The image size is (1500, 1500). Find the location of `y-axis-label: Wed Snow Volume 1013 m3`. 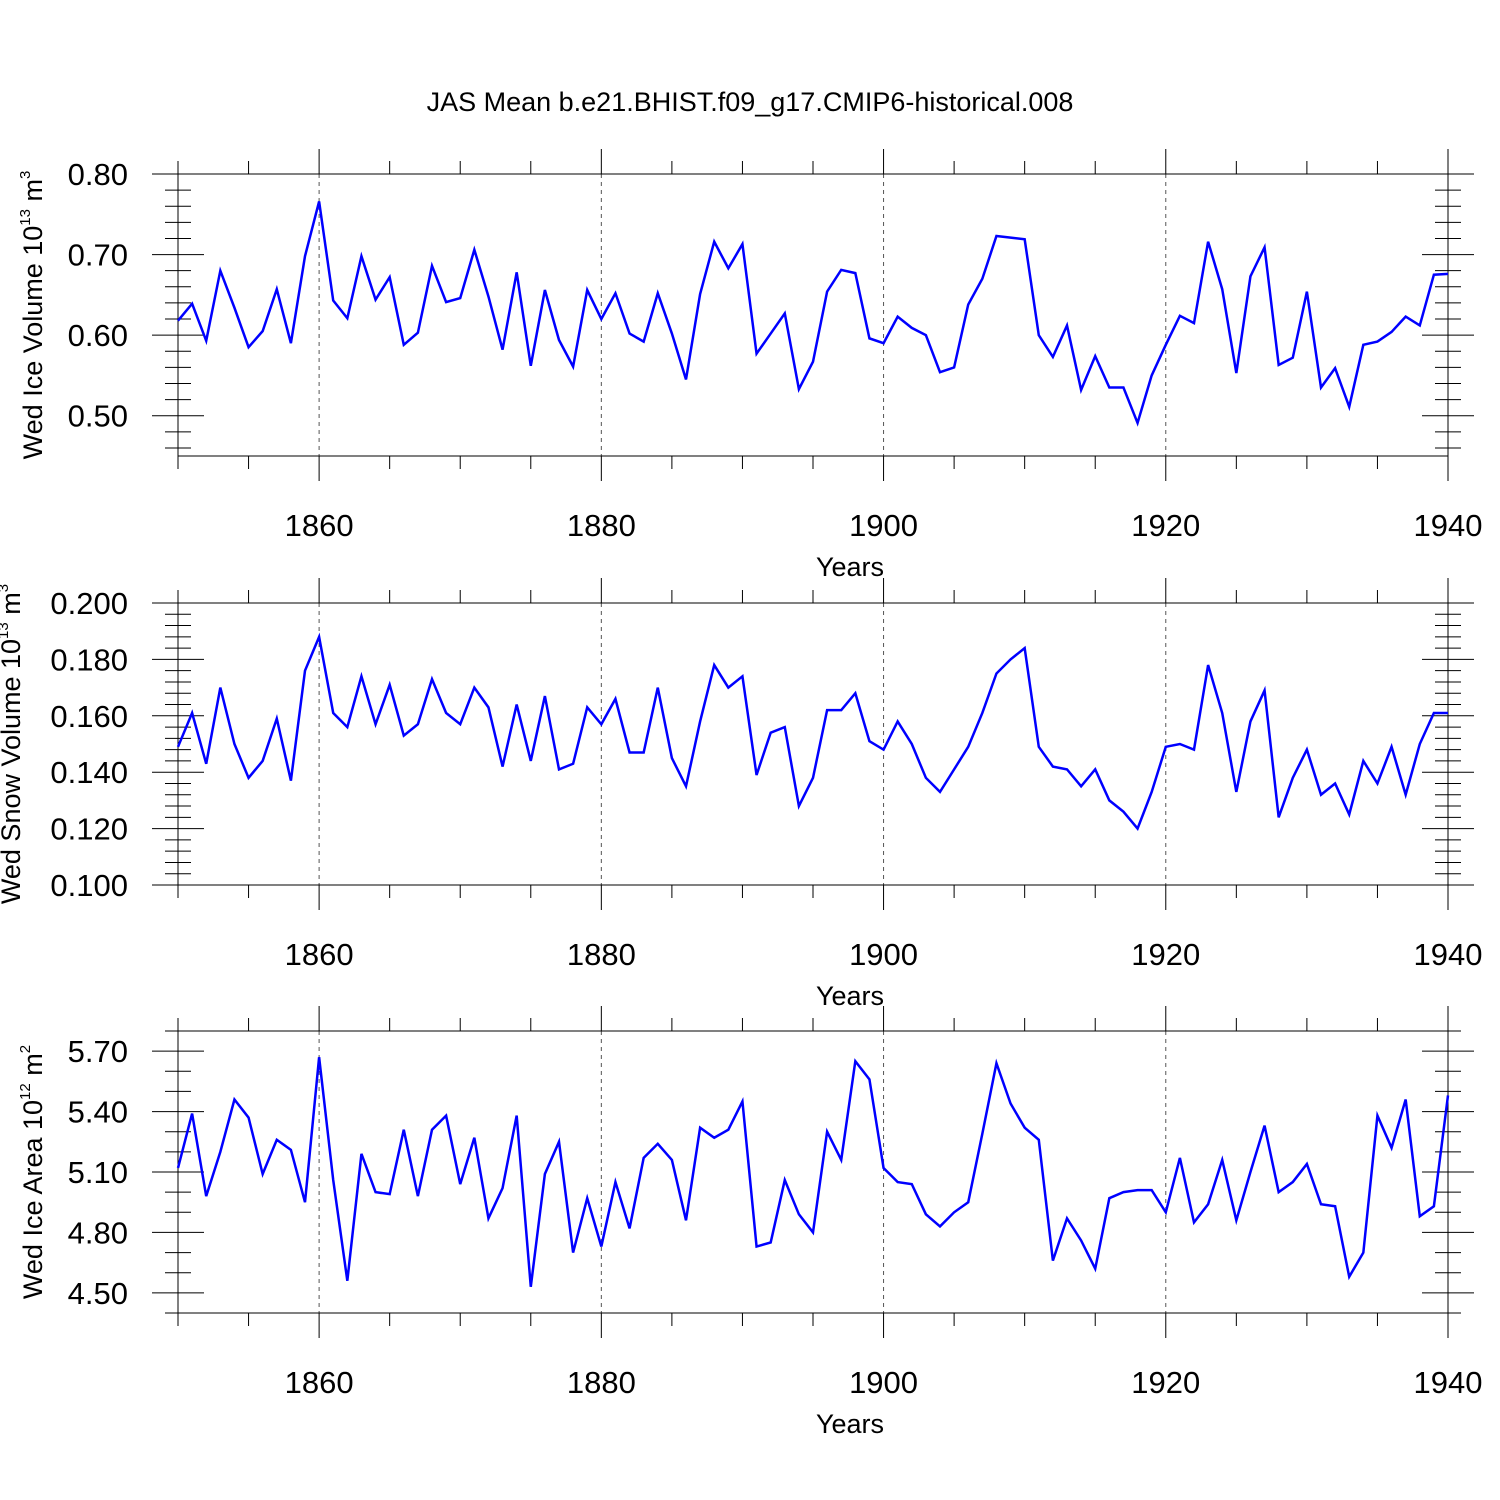

y-axis-label: Wed Snow Volume 1013 m3 is located at coordinates (13, 744).